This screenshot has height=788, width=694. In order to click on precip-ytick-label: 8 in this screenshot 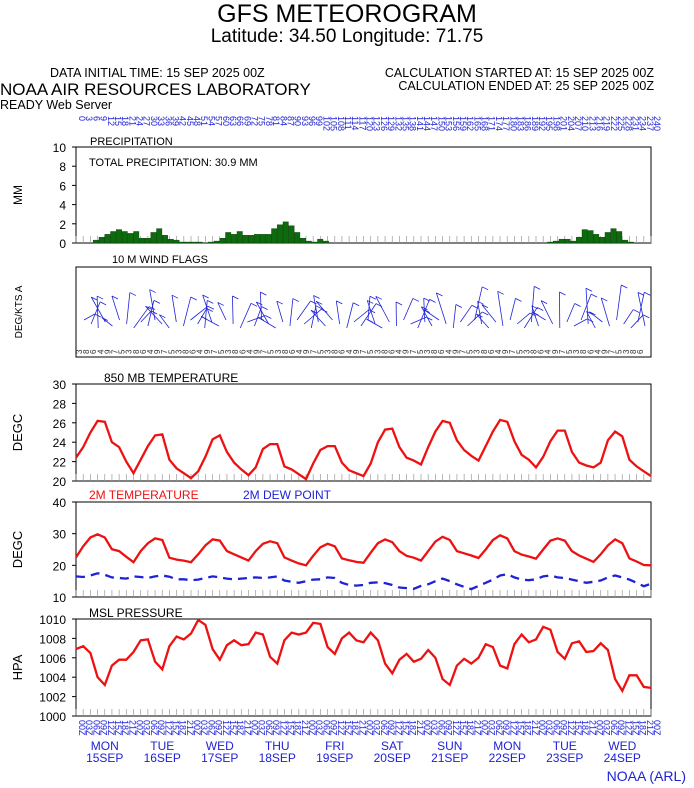, I will do `click(62, 167)`.